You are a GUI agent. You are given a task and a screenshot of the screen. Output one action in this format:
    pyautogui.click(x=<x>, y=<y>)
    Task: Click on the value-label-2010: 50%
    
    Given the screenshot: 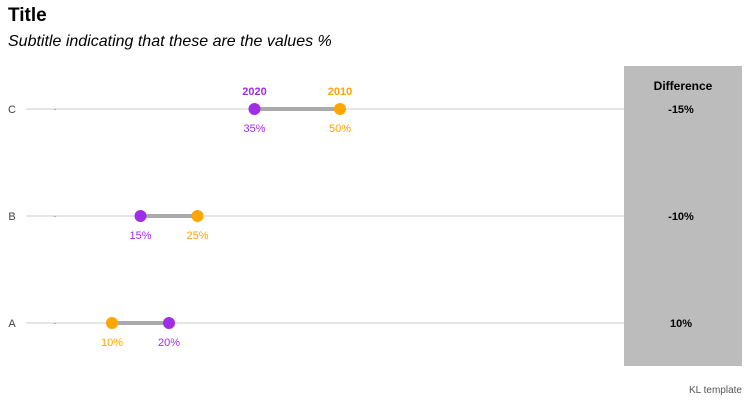 What is the action you would take?
    pyautogui.click(x=340, y=129)
    